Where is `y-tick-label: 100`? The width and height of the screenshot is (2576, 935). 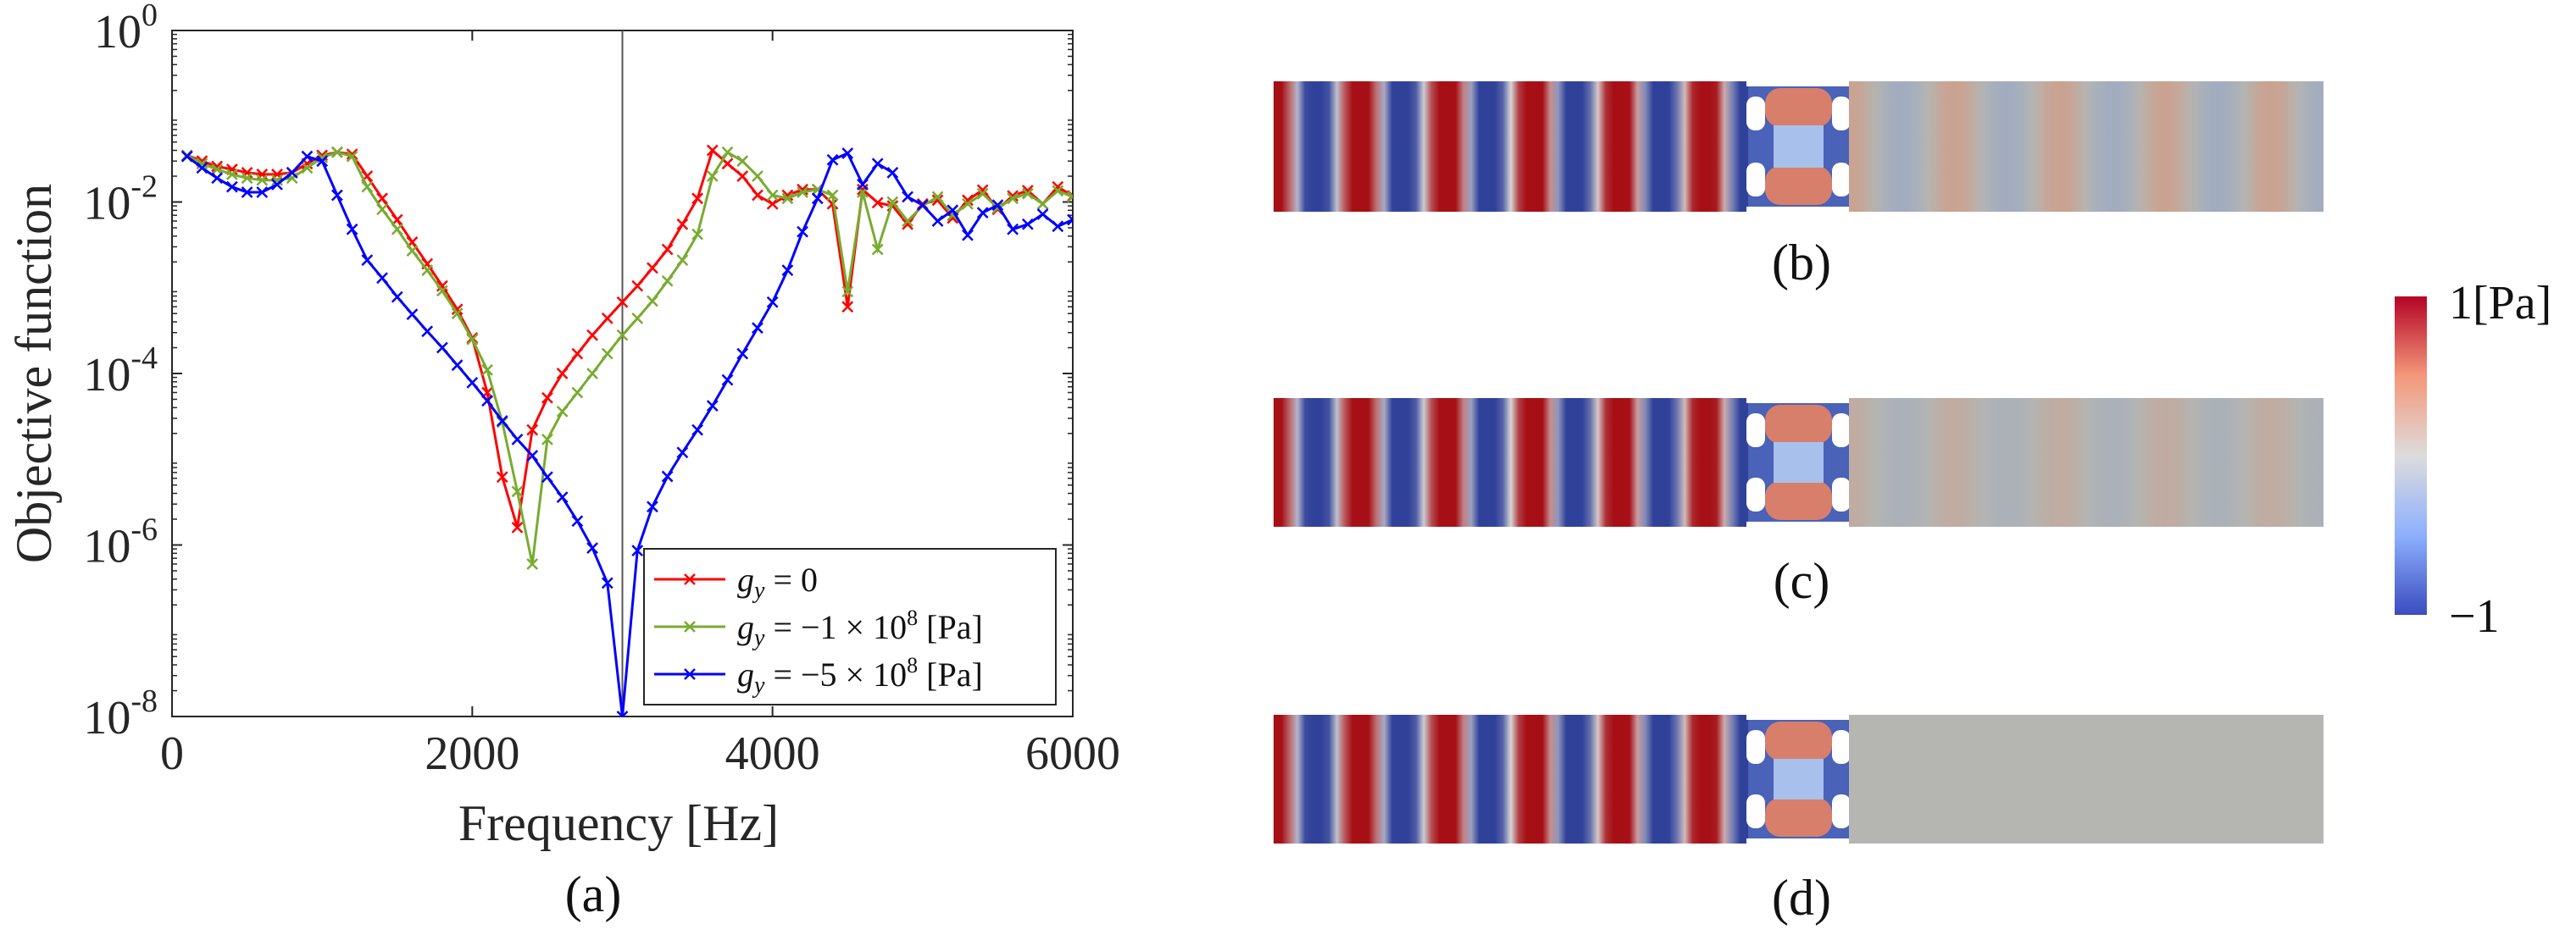
y-tick-label: 100 is located at coordinates (126, 29).